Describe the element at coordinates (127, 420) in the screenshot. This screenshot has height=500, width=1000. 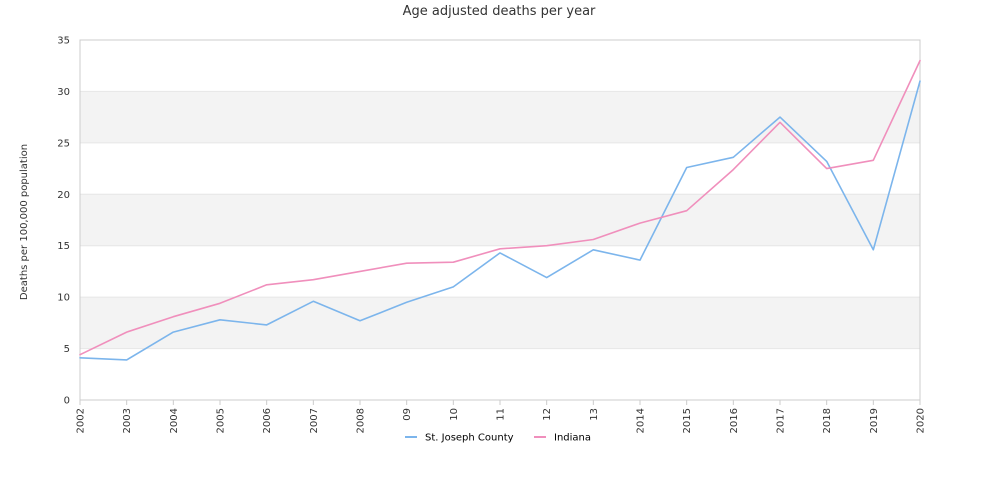
I see `x-tick-label: 2003` at that location.